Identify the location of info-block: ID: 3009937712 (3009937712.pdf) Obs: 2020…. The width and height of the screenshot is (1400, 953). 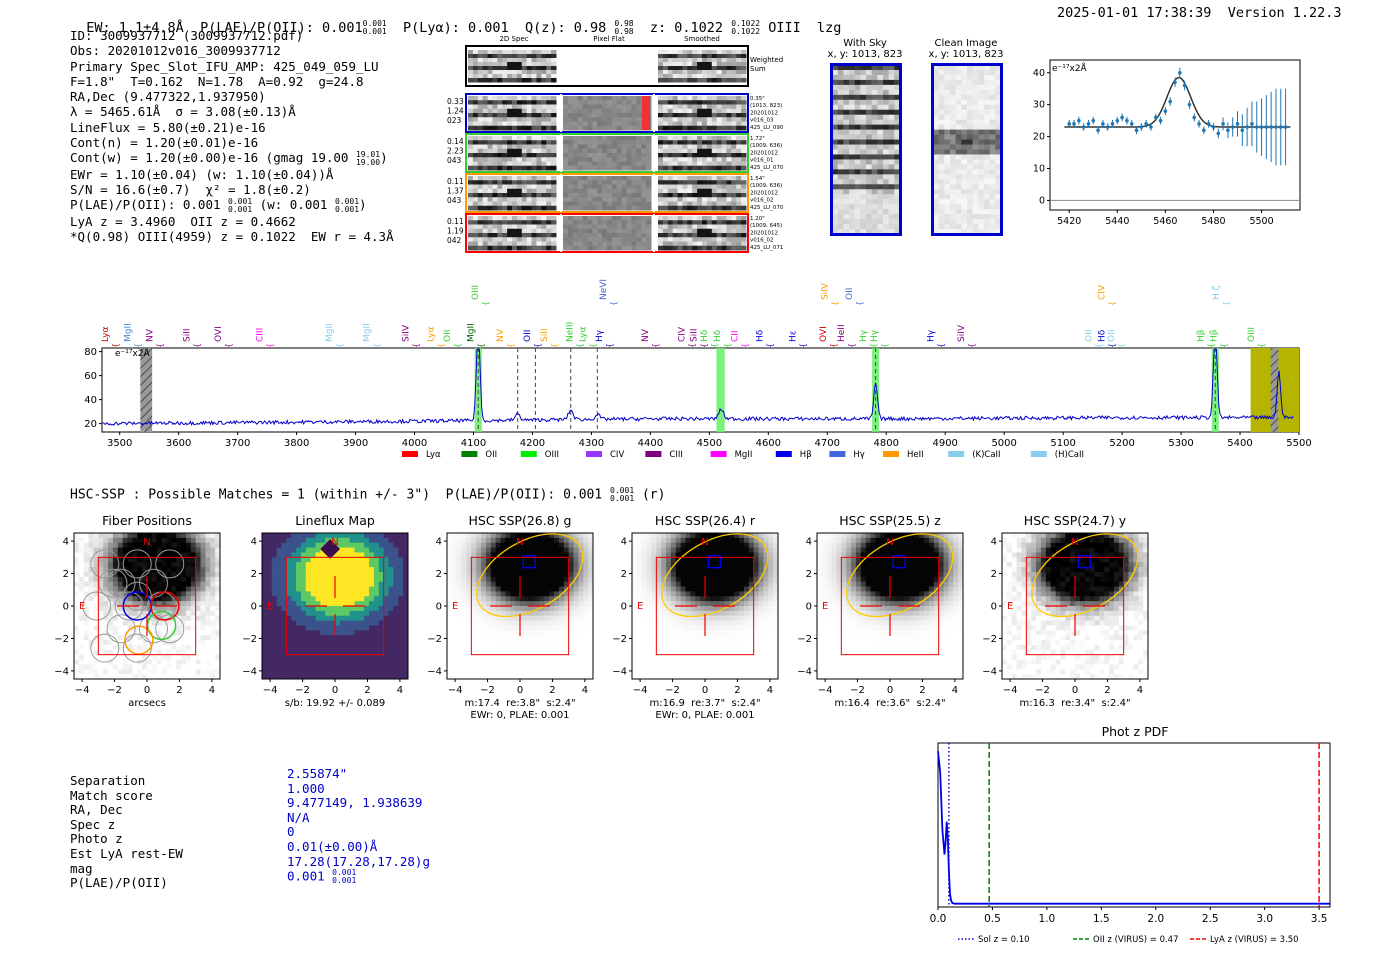
(232, 136).